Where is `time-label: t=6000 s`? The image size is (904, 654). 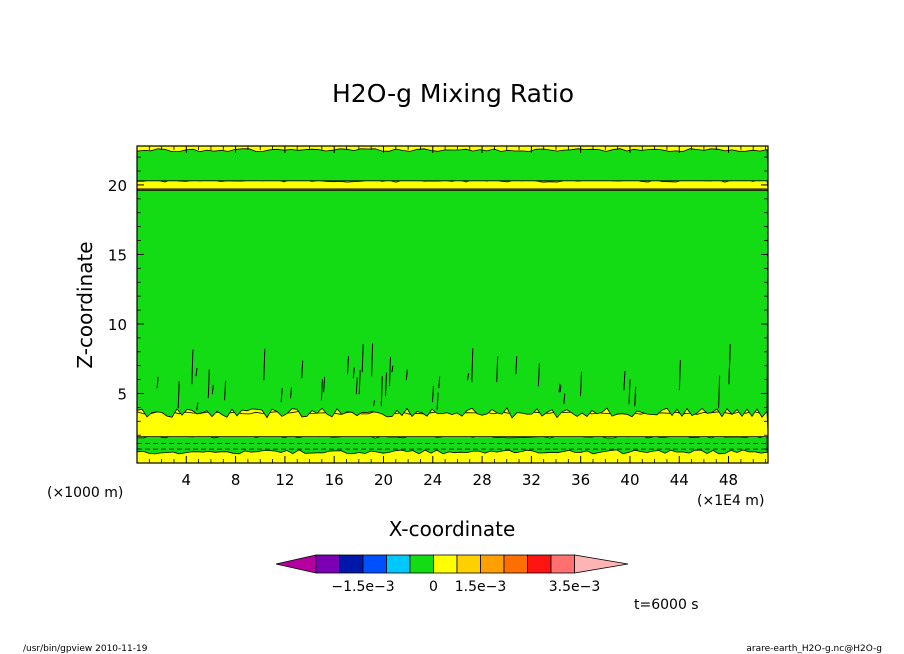 time-label: t=6000 s is located at coordinates (666, 605).